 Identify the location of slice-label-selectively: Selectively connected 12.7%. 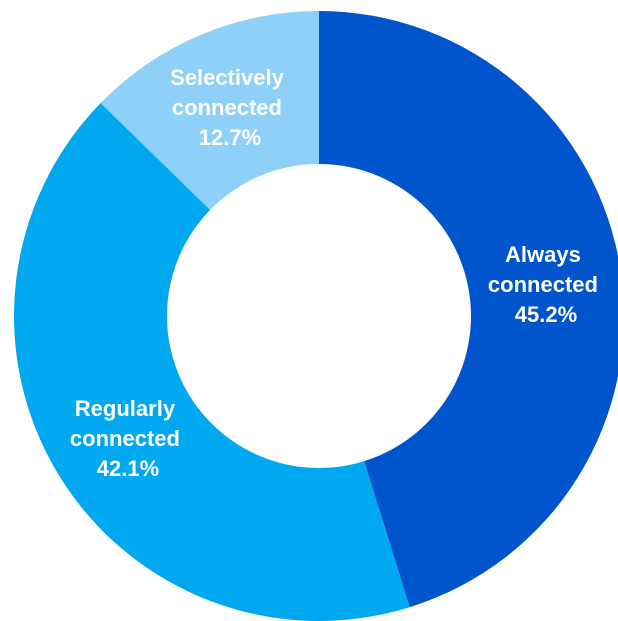
(230, 107).